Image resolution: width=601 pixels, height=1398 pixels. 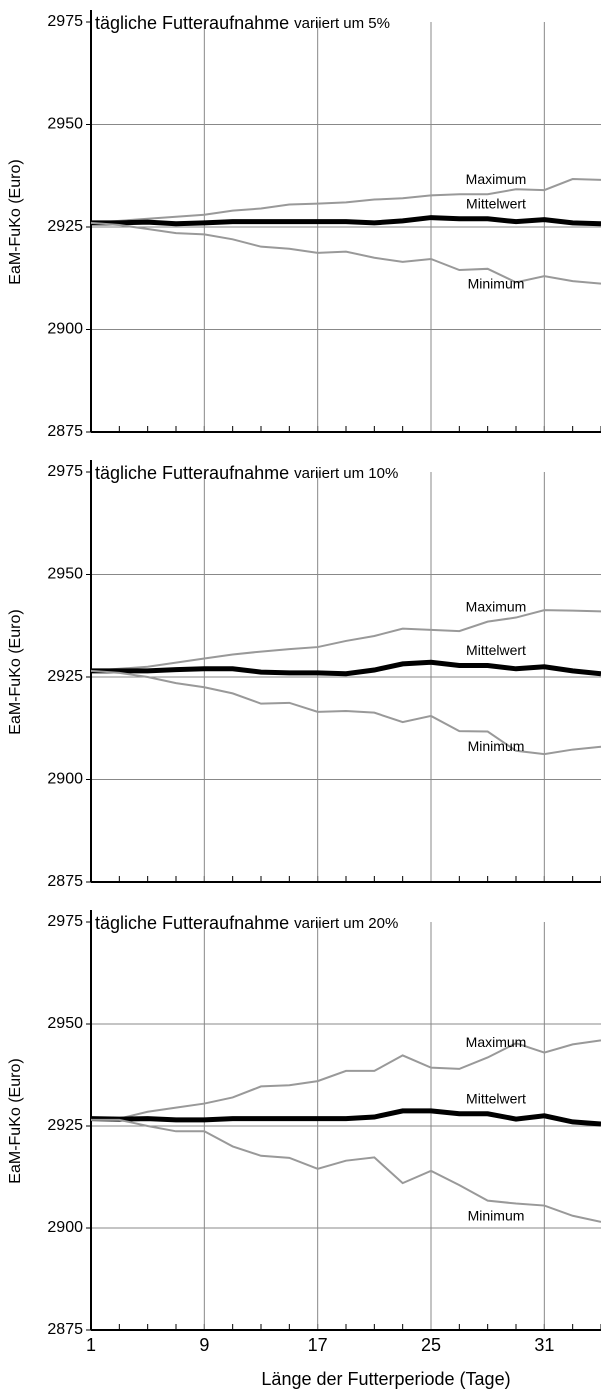 What do you see at coordinates (431, 1345) in the screenshot?
I see `x-tick-label: 25` at bounding box center [431, 1345].